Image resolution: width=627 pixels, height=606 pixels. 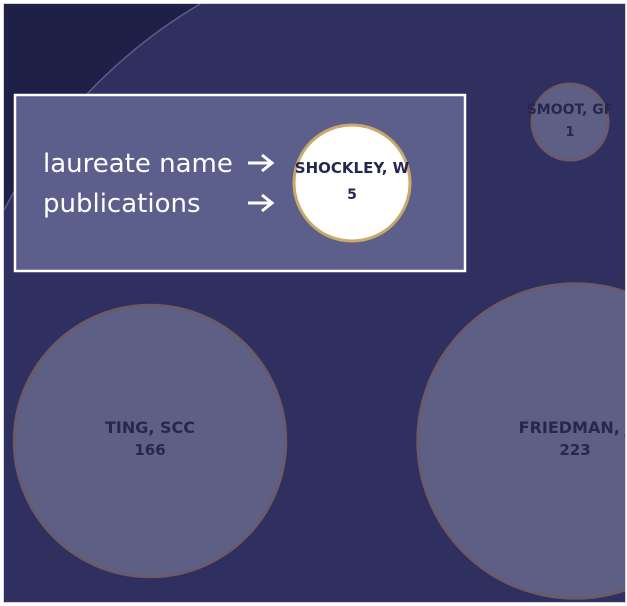 What do you see at coordinates (569, 132) in the screenshot?
I see `bubble-count-label: 1` at bounding box center [569, 132].